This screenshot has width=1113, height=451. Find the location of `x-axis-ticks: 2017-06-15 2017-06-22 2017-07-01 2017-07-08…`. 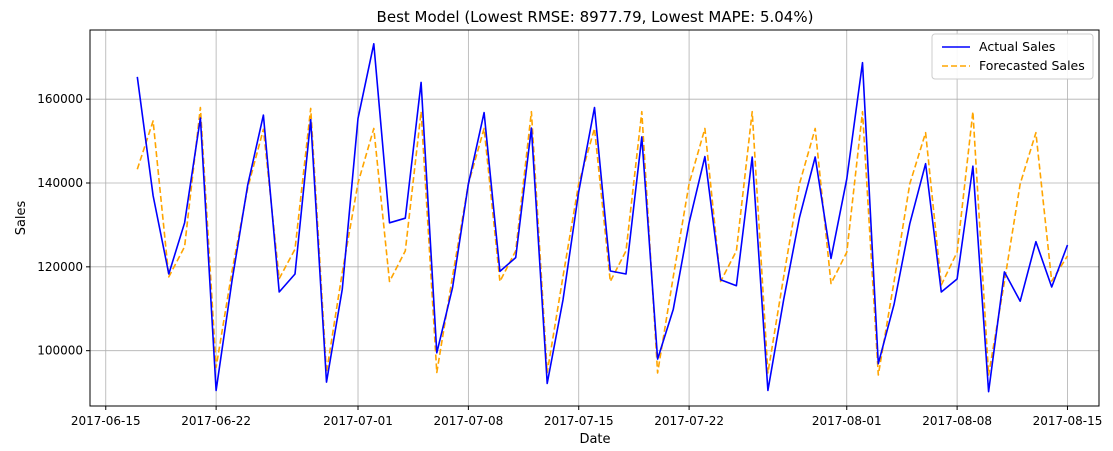

x-axis-ticks: 2017-06-15 2017-06-22 2017-07-01 2017-07-08… is located at coordinates (586, 417).